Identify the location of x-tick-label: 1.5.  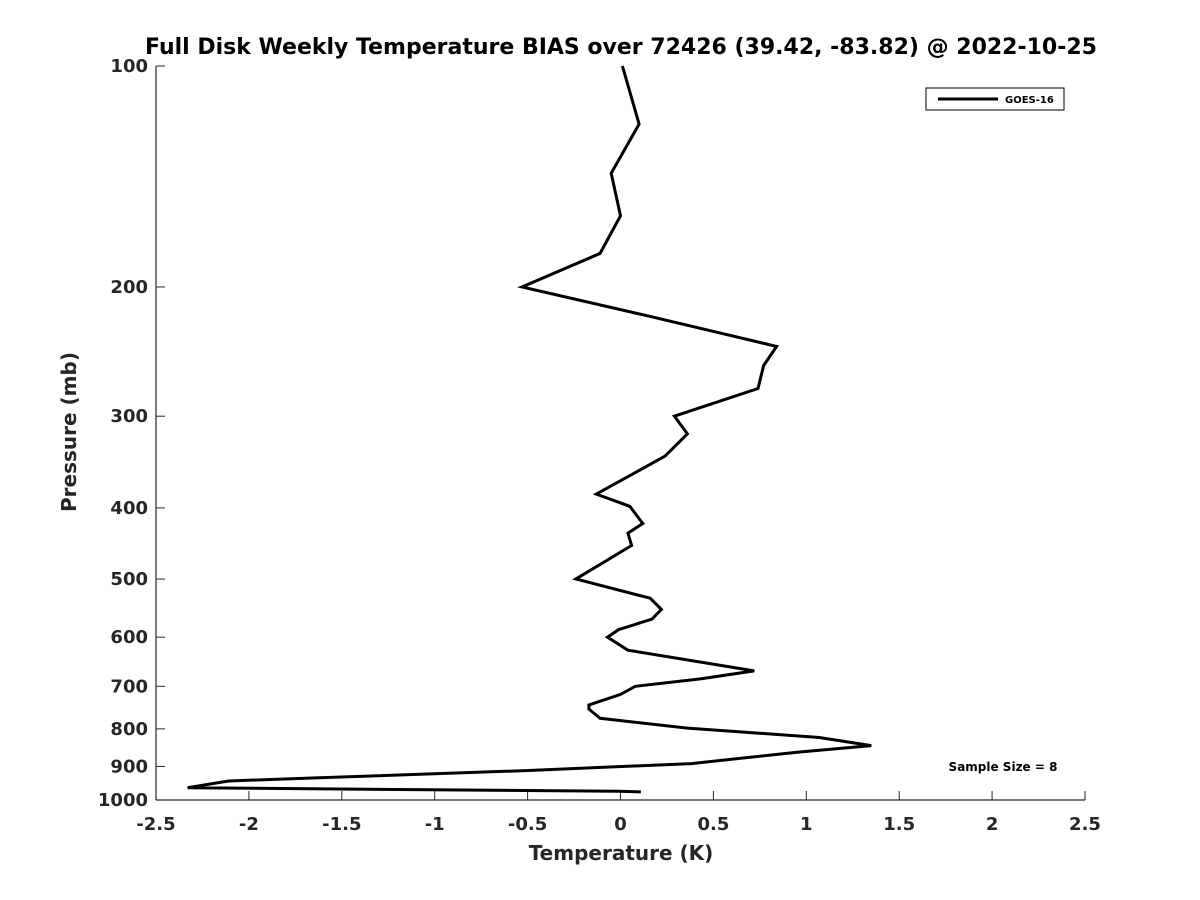
(899, 824).